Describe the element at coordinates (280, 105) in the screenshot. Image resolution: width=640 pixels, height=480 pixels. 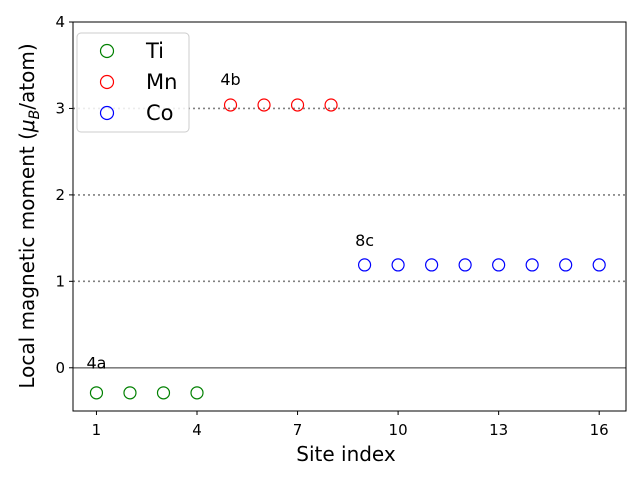
I see `series-mn` at that location.